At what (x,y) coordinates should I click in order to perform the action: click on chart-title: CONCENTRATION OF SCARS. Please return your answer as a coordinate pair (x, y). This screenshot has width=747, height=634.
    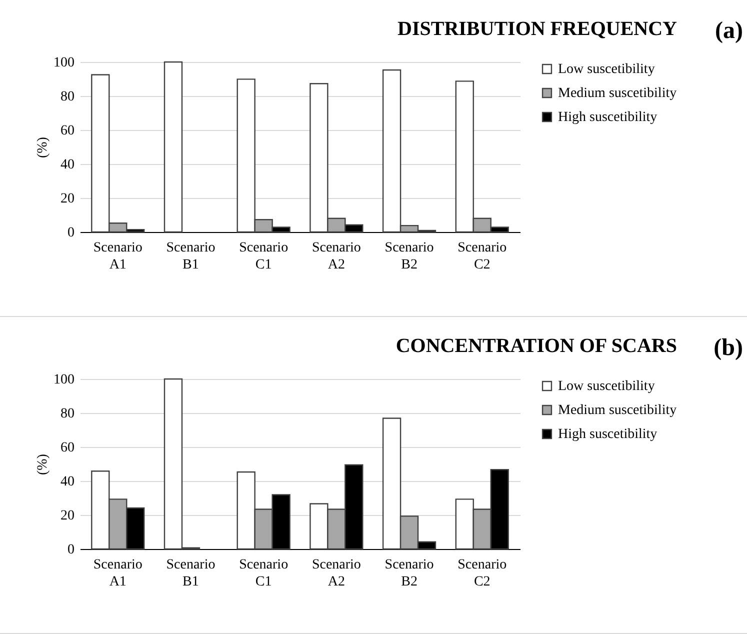
    Looking at the image, I should click on (536, 346).